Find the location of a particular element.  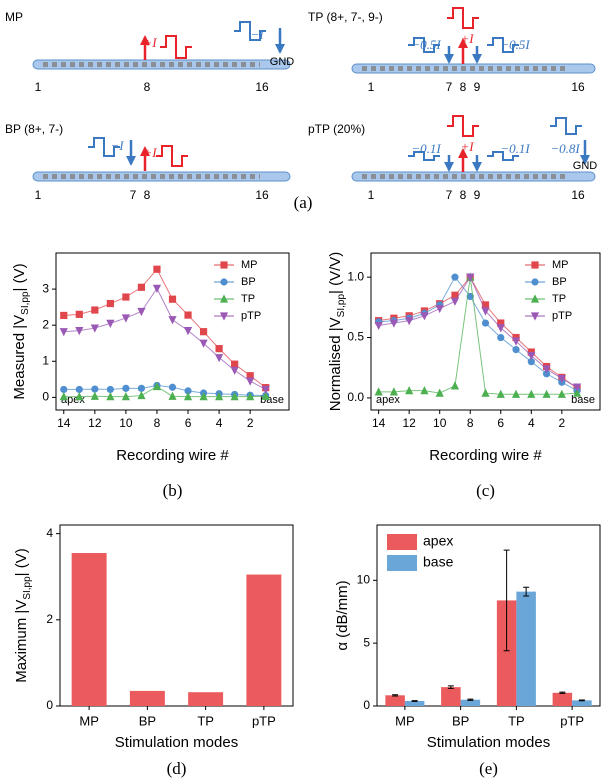

current-label: −I is located at coordinates (117, 145).